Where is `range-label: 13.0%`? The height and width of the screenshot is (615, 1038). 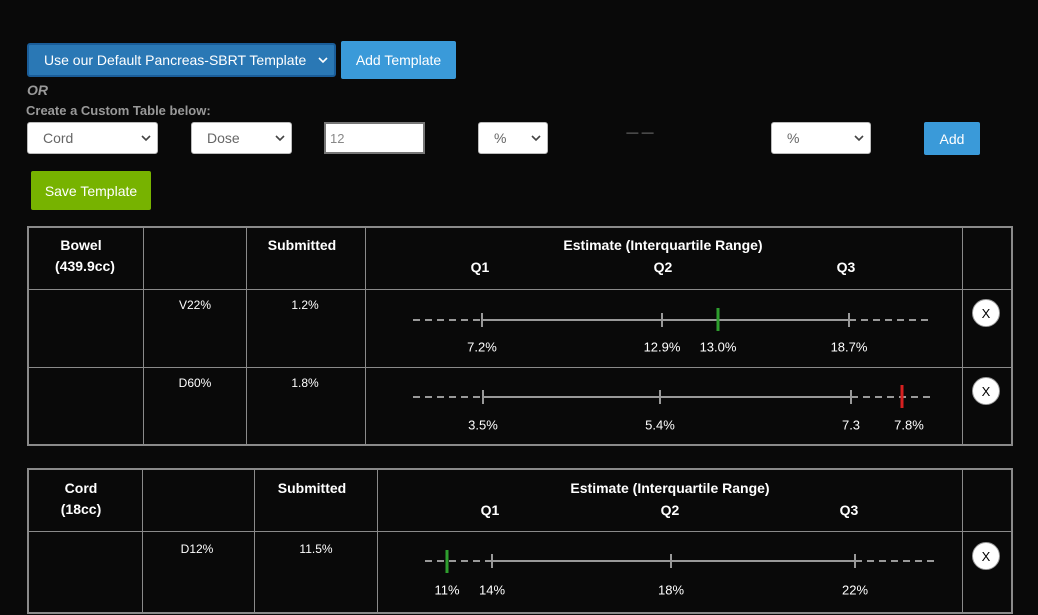 range-label: 13.0% is located at coordinates (718, 347).